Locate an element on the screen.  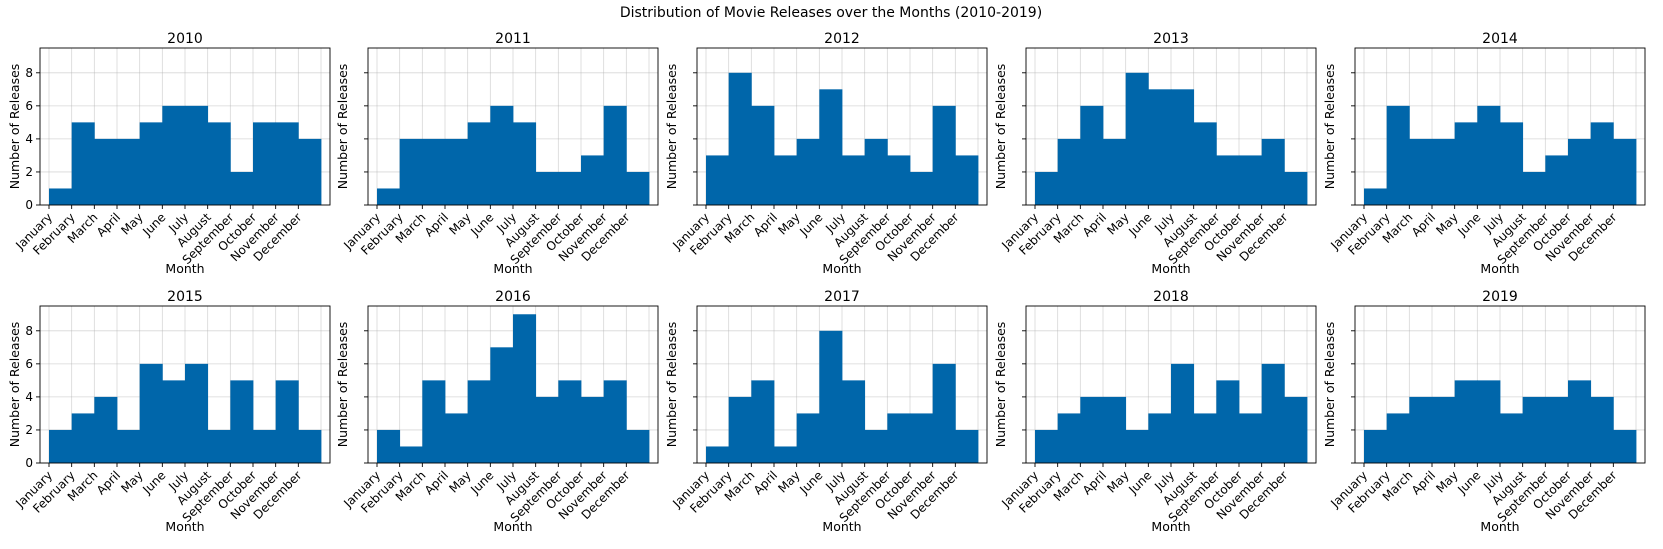
subplot-title: 2018 is located at coordinates (1171, 297).